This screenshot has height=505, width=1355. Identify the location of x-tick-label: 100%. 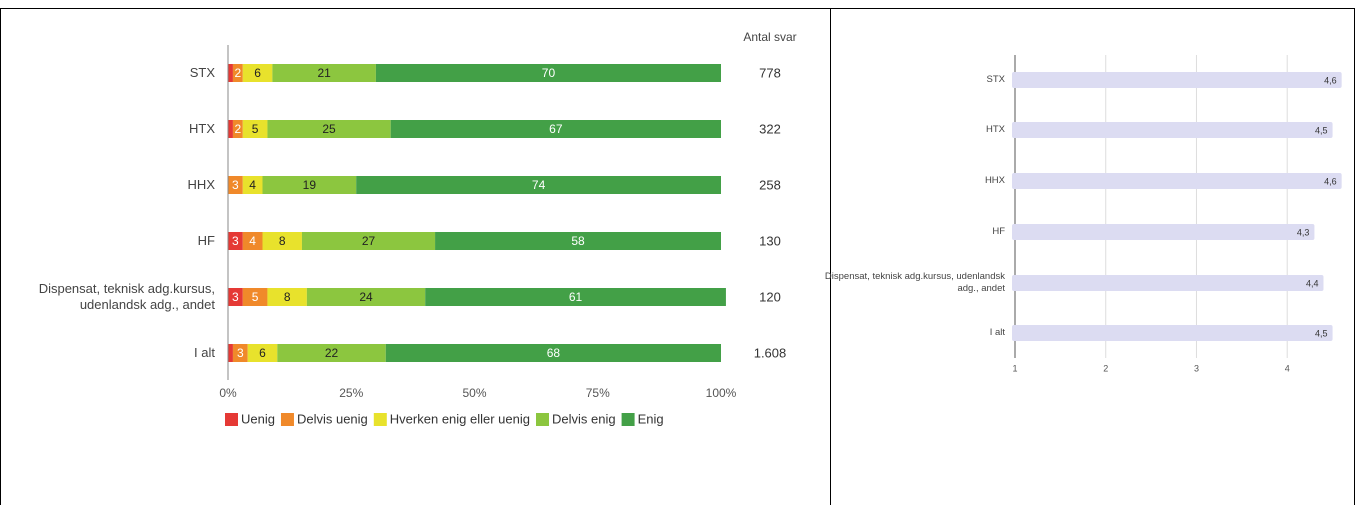
(721, 393).